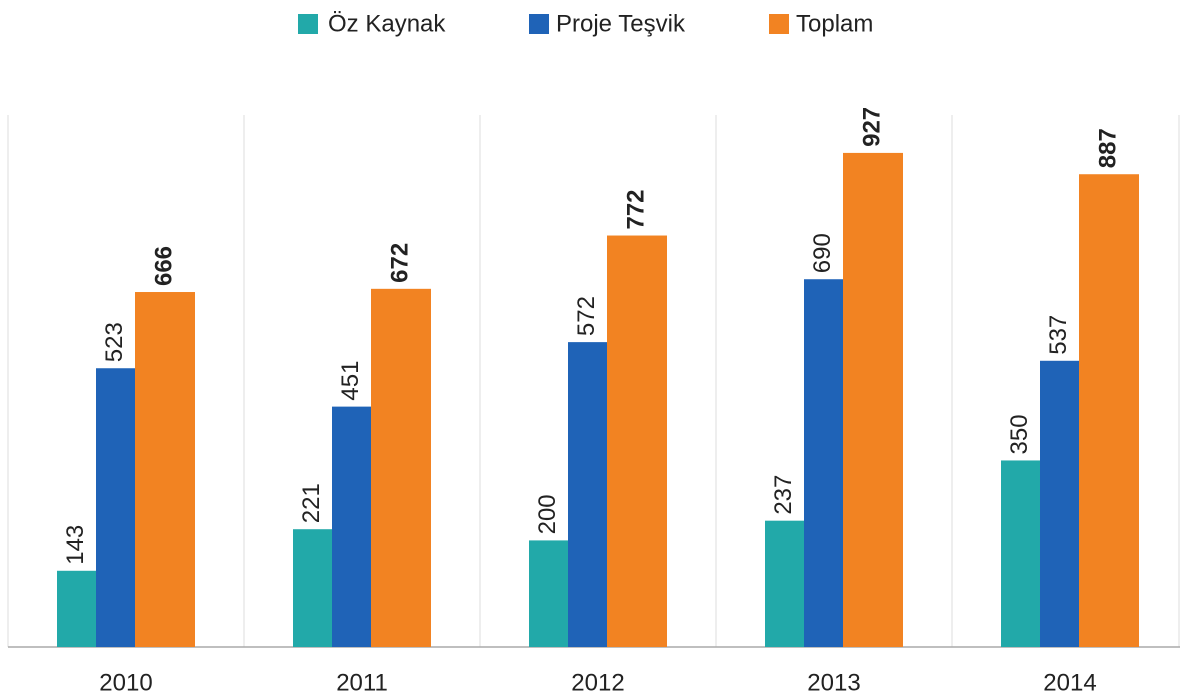 The image size is (1180, 697). Describe the element at coordinates (311, 503) in the screenshot. I see `data-label: 221` at that location.